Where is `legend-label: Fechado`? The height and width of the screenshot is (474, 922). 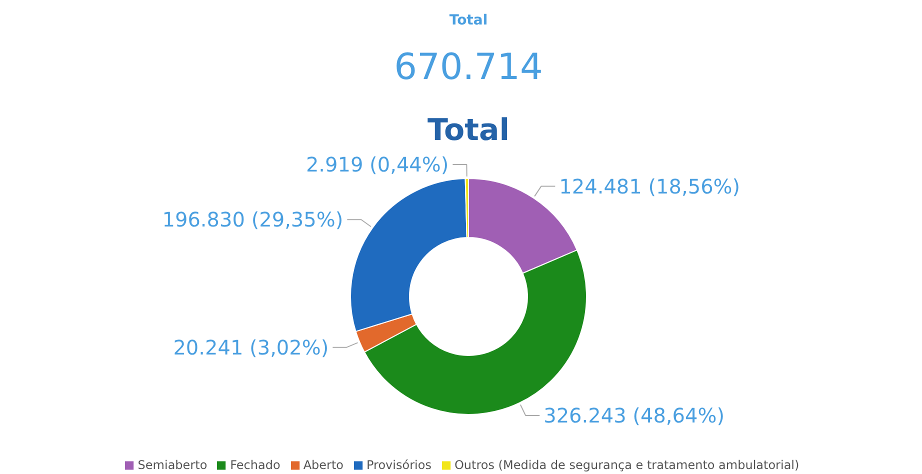 legend-label: Fechado is located at coordinates (255, 465).